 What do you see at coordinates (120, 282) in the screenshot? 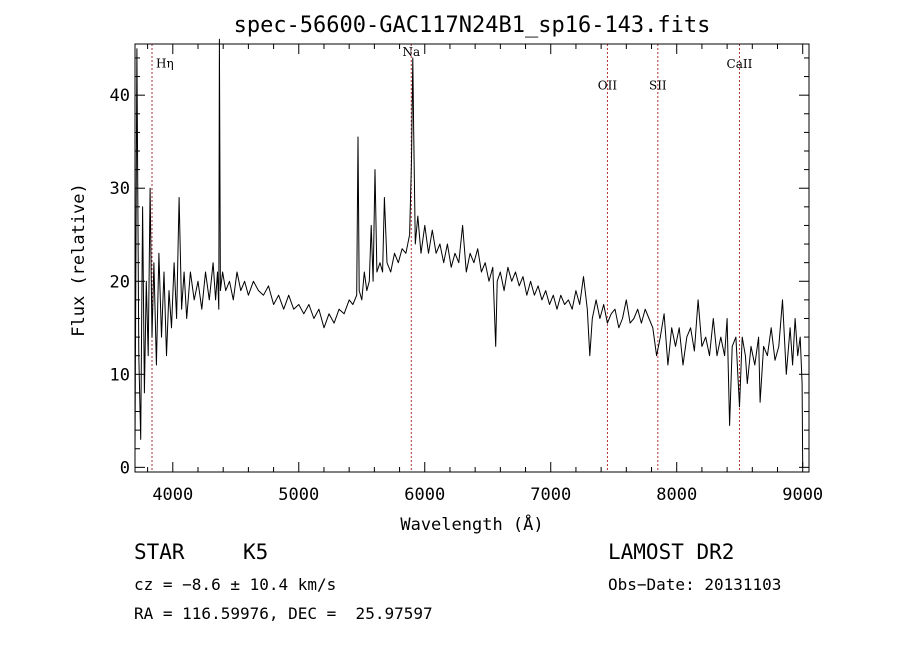
I see `y-tick-label: 20` at bounding box center [120, 282].